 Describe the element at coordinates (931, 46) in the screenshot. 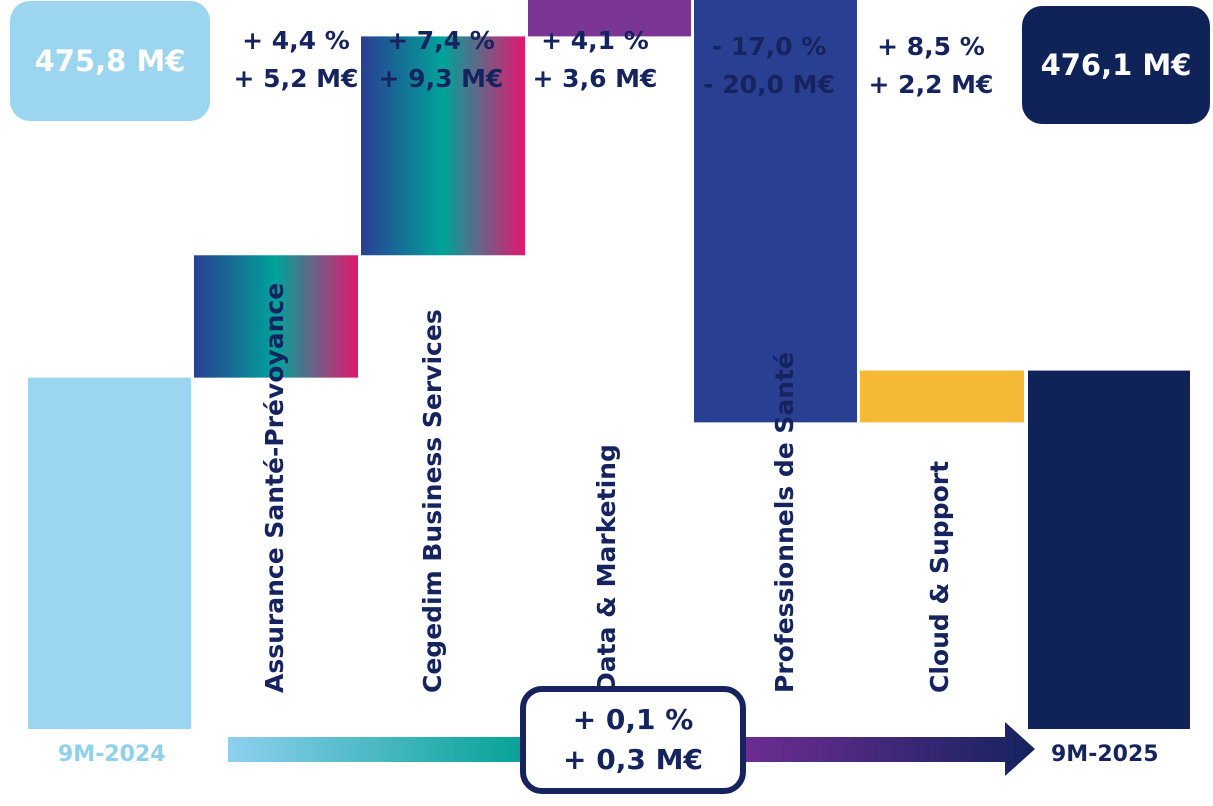

I see `change-pct-5: + 8,5 %` at that location.